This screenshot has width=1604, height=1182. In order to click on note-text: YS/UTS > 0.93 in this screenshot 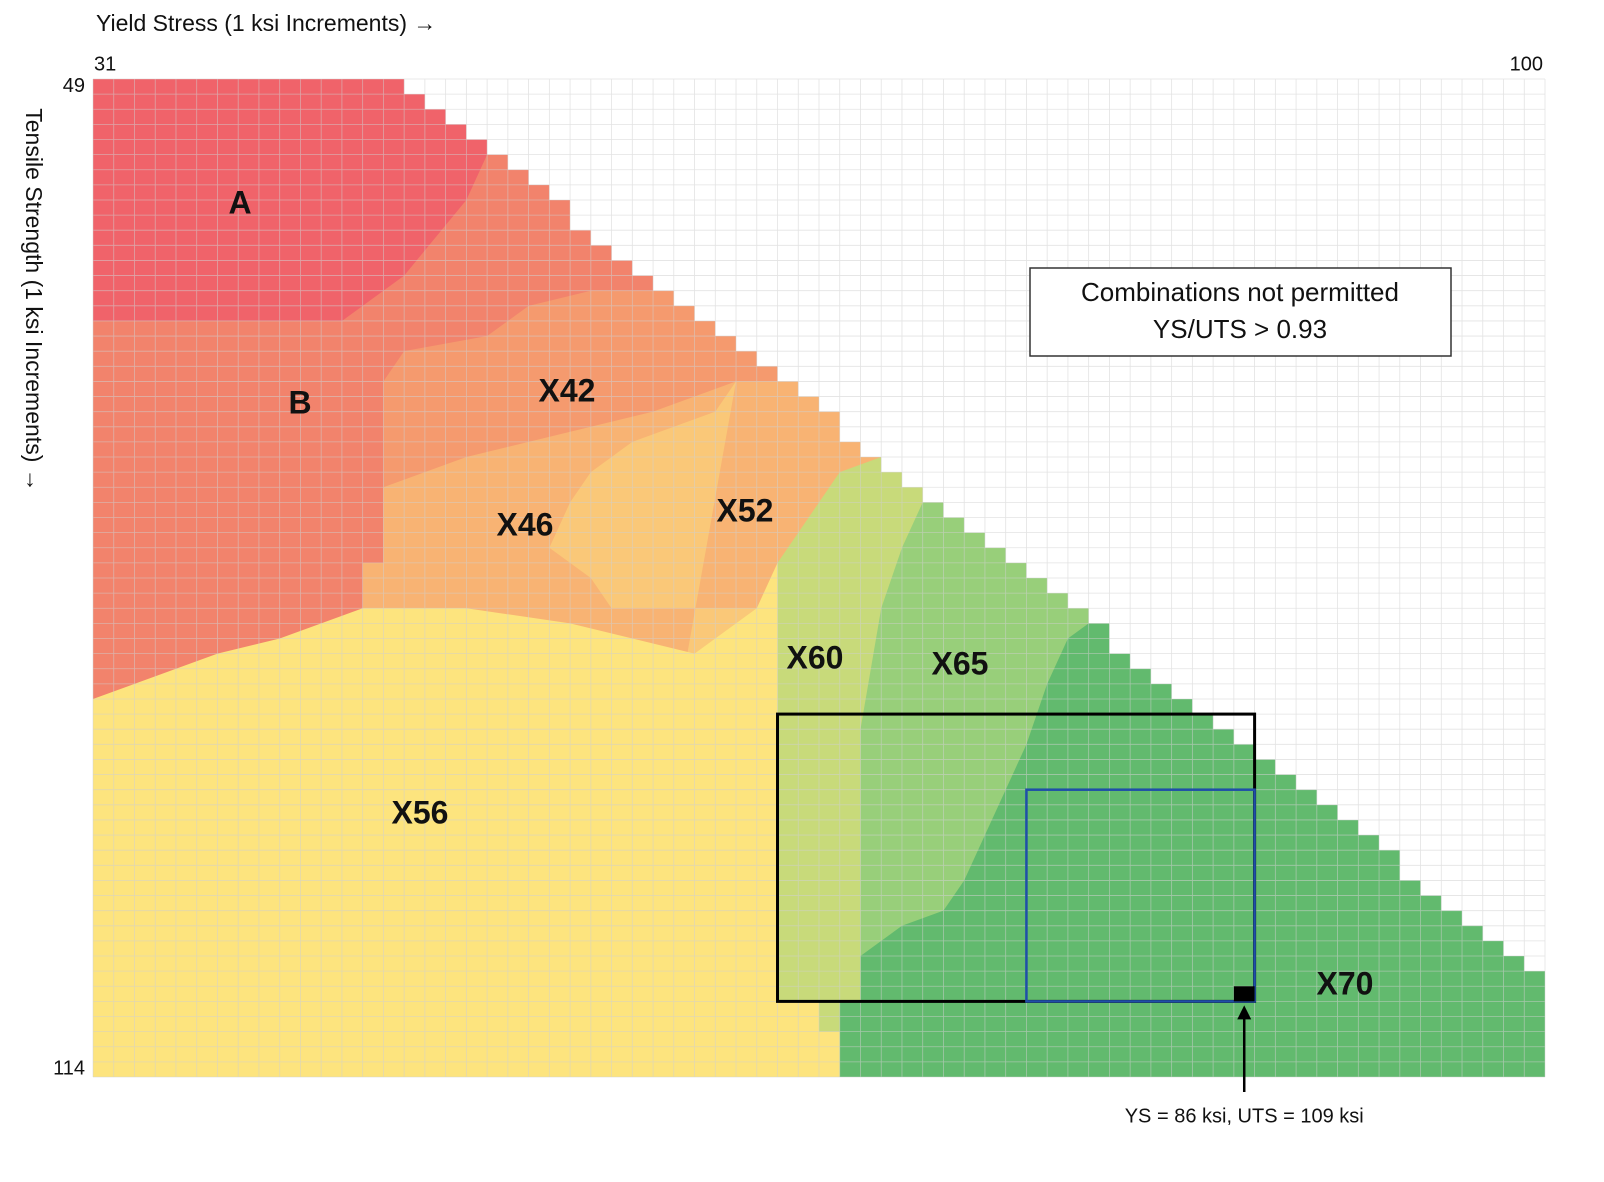, I will do `click(1240, 329)`.